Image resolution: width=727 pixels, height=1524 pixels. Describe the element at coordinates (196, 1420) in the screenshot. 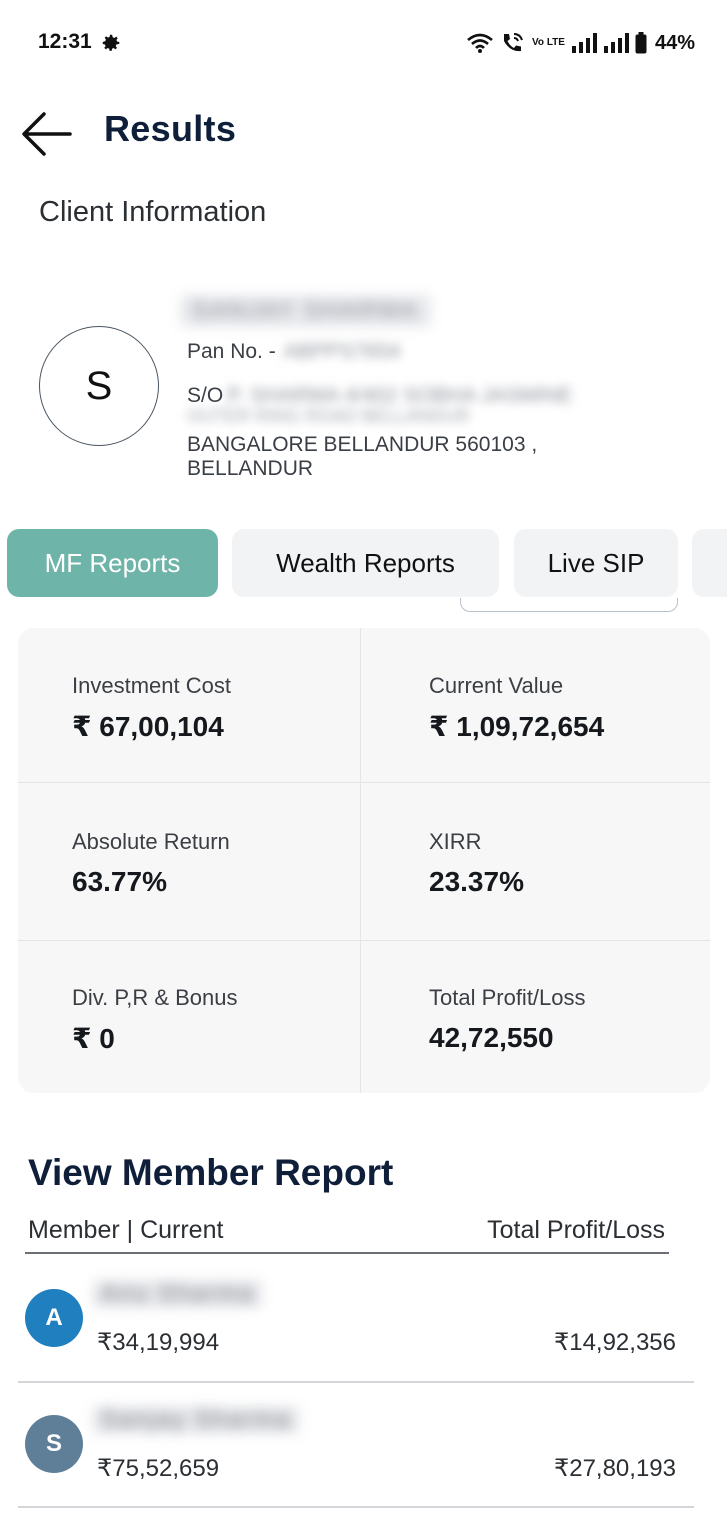

I see `member-name: Sanjay Sharma` at that location.